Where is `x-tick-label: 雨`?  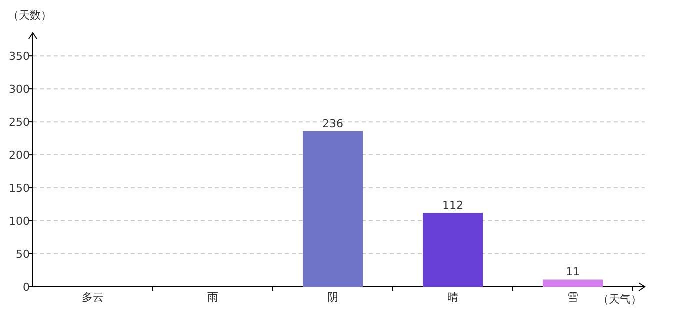 x-tick-label: 雨 is located at coordinates (213, 297).